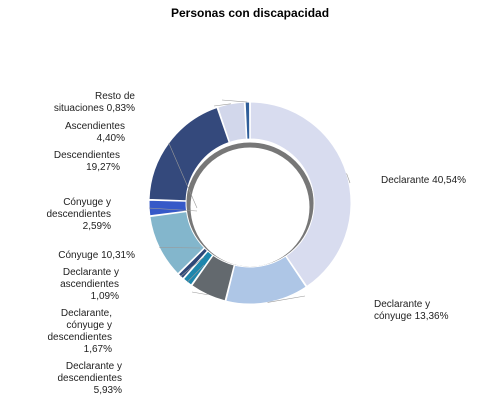 The width and height of the screenshot is (500, 400). Describe the element at coordinates (94, 102) in the screenshot. I see `slice-label-10: Resto de situaciones 0,83%` at that location.